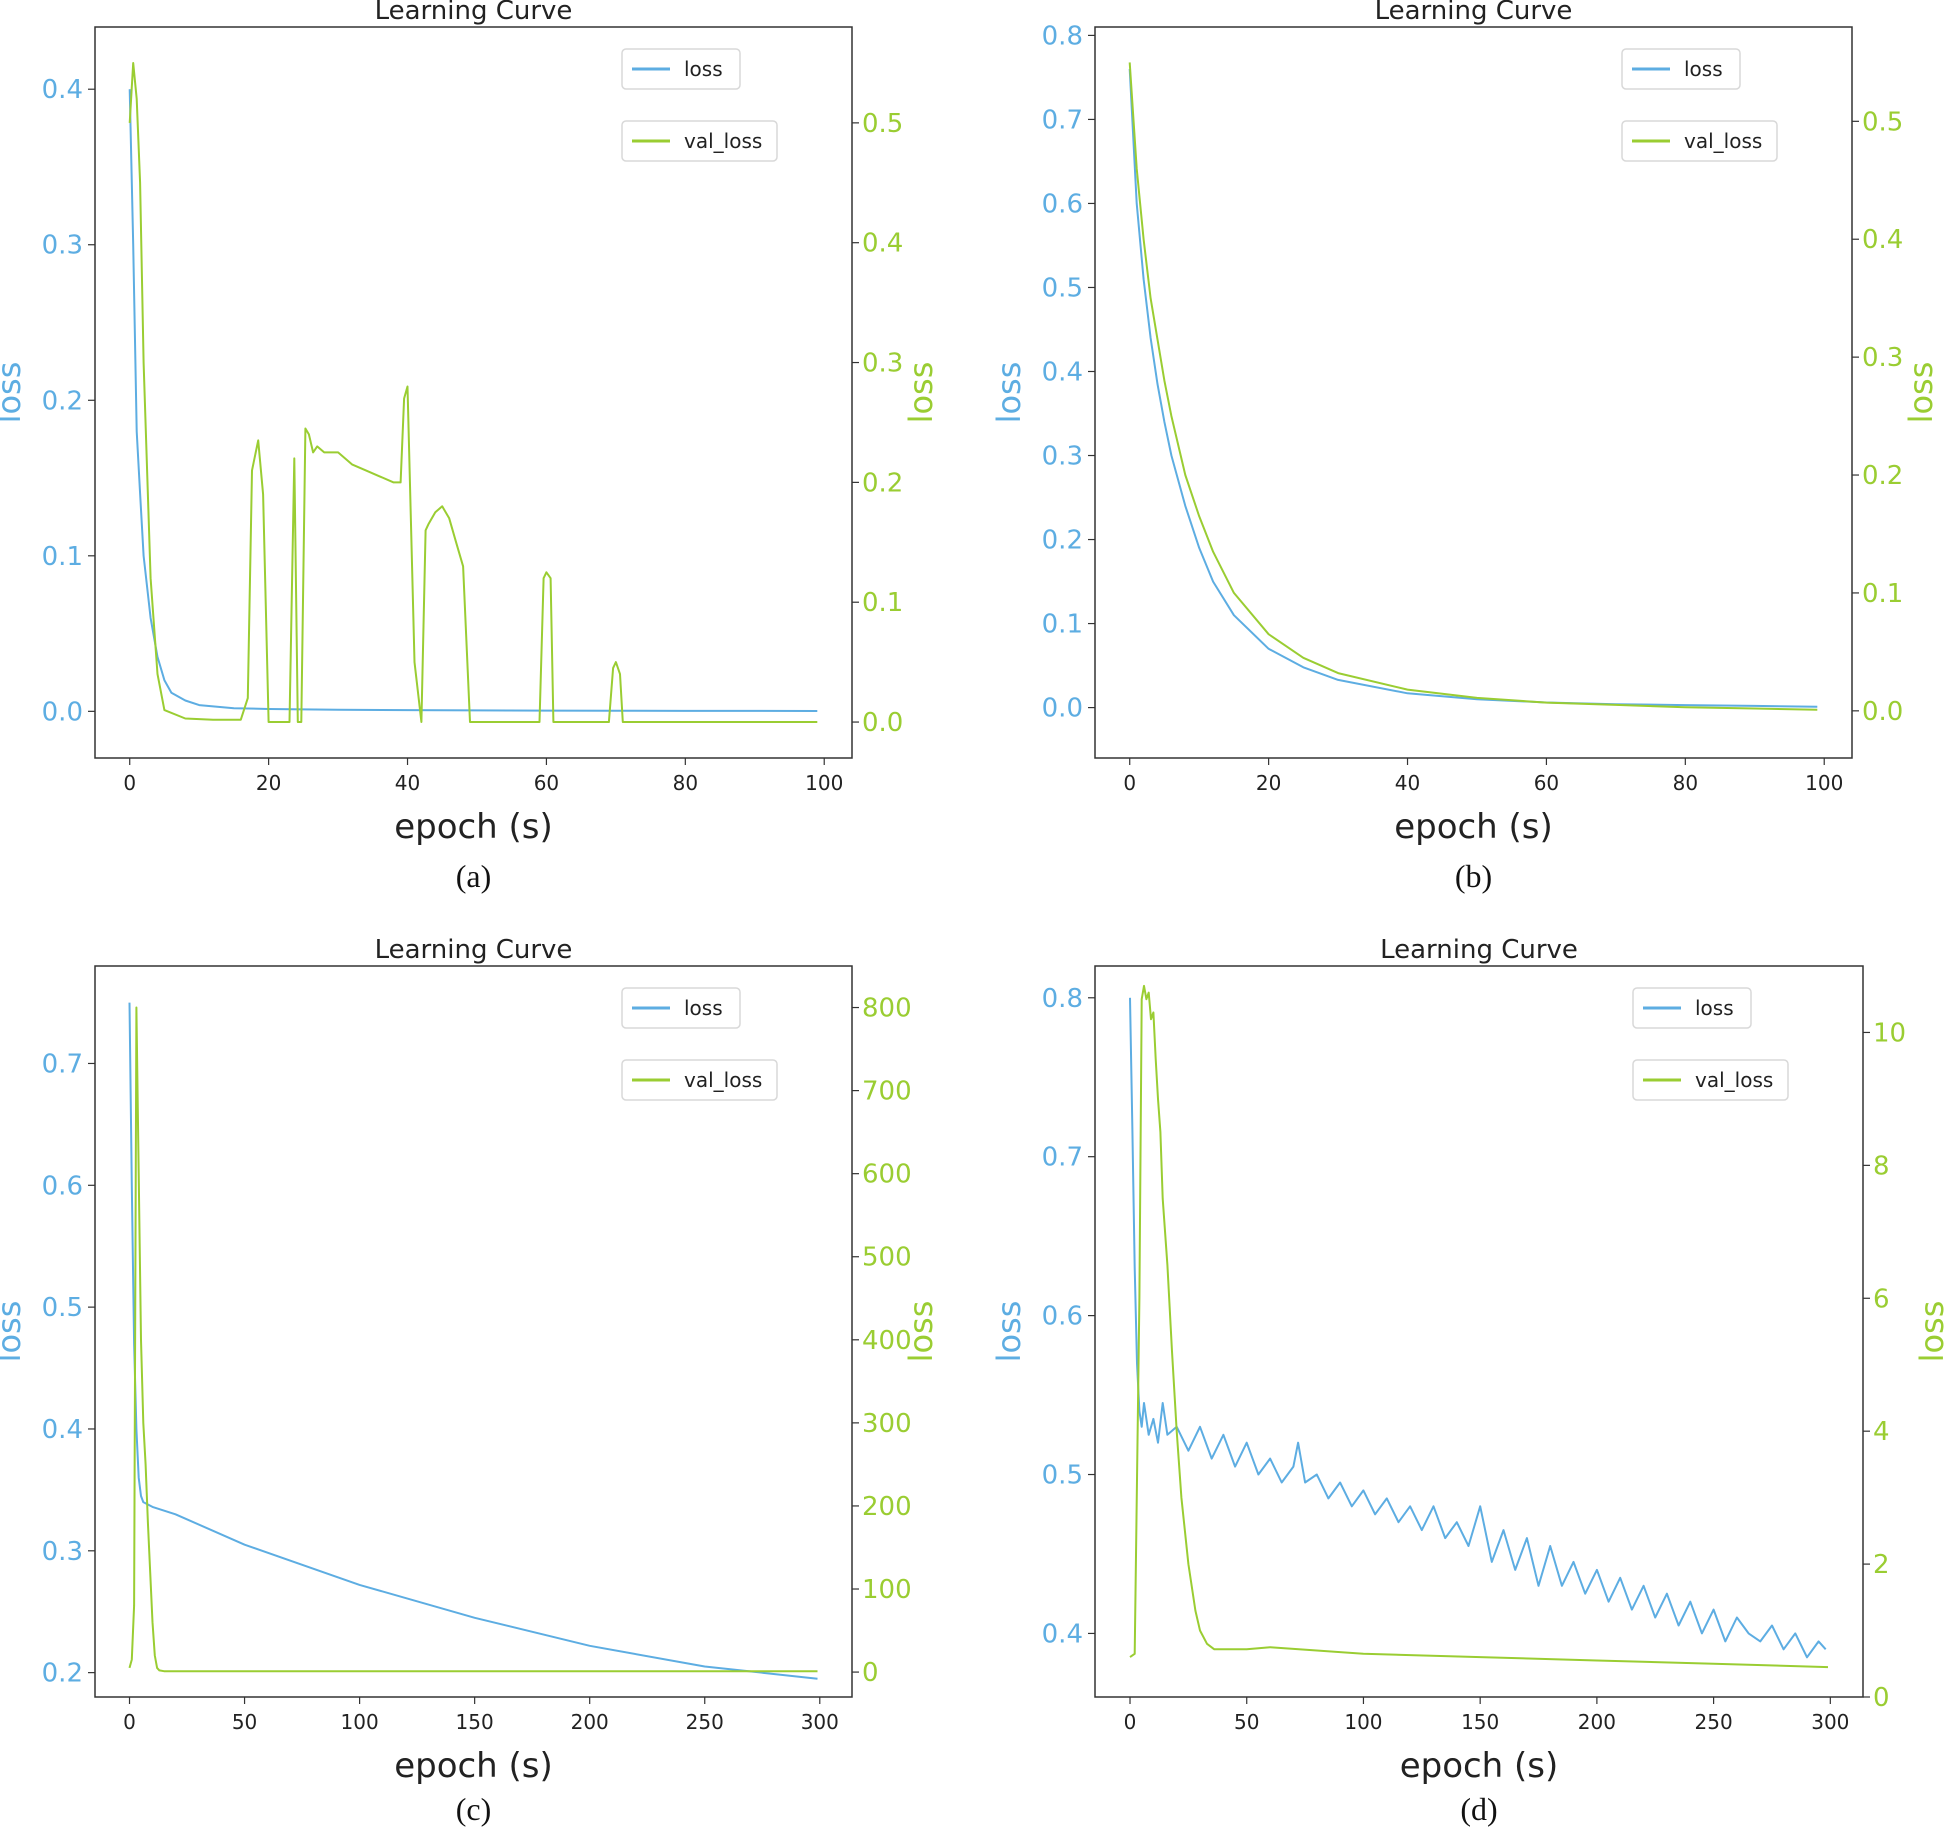 Image resolution: width=1945 pixels, height=1839 pixels. I want to click on y-right-tick-label: 4, so click(1881, 1432).